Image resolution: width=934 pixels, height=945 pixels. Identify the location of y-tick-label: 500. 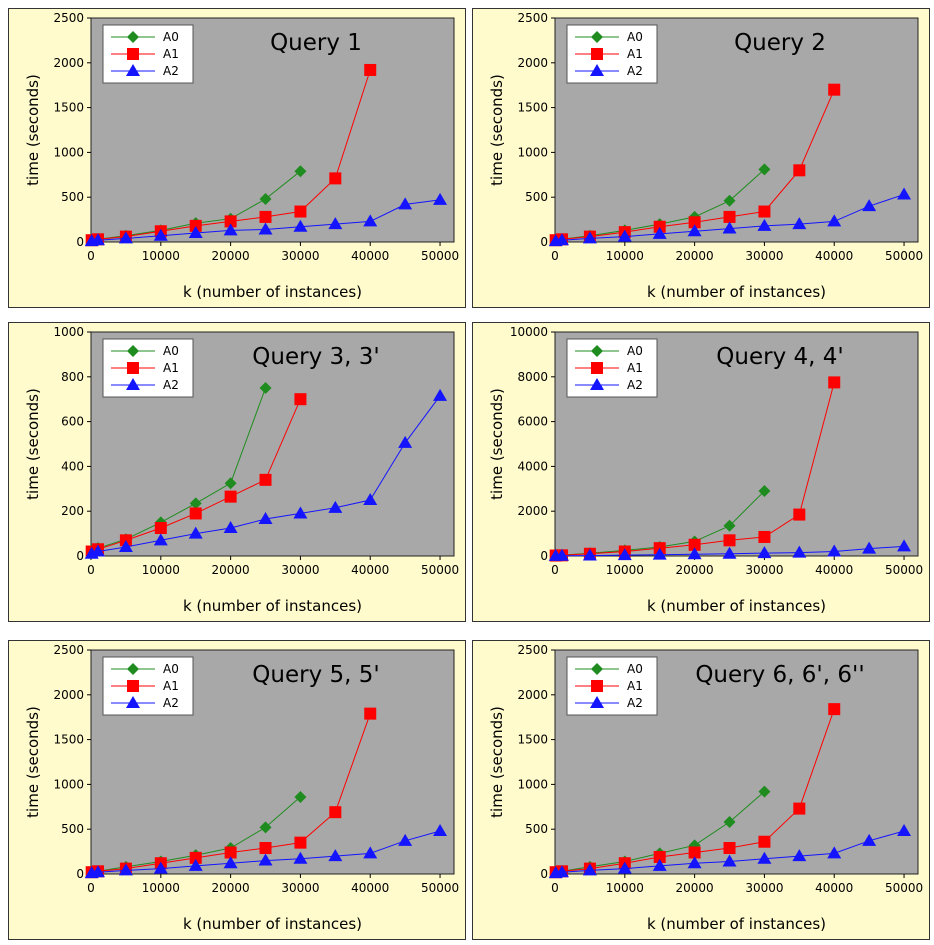
(536, 829).